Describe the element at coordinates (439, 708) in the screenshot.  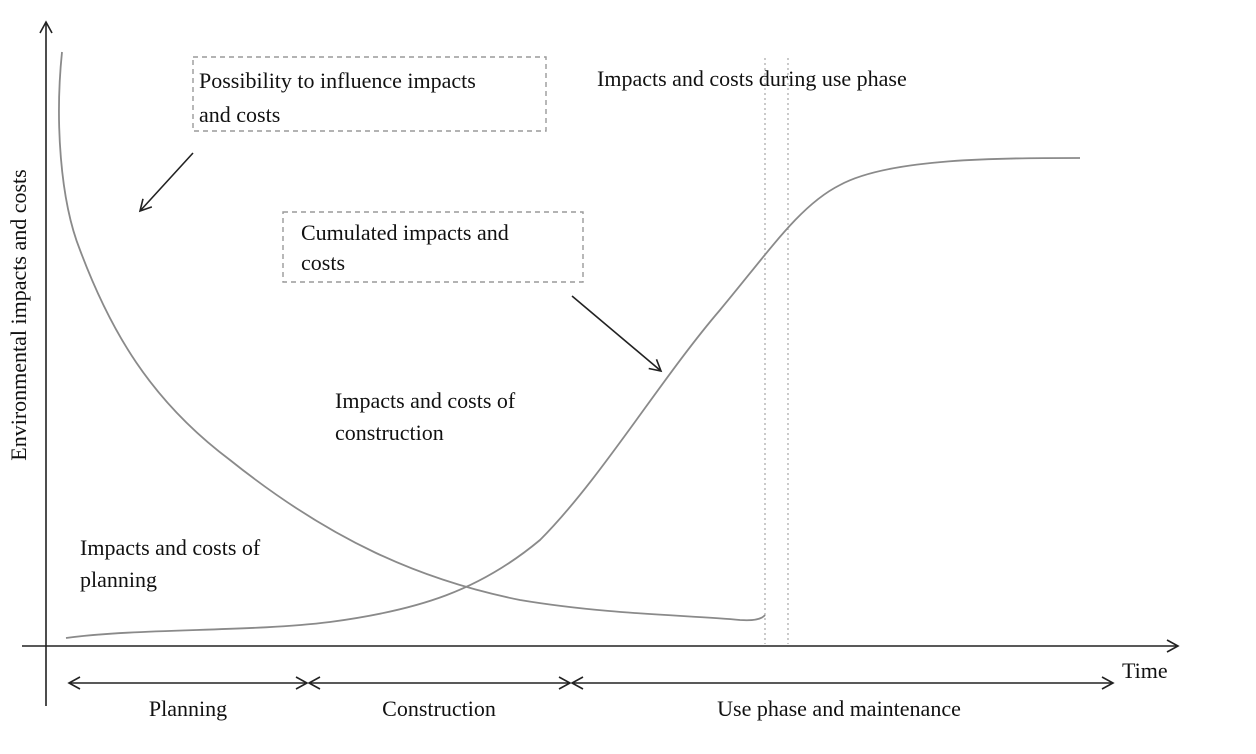
I see `phase-label-construction: Construction` at that location.